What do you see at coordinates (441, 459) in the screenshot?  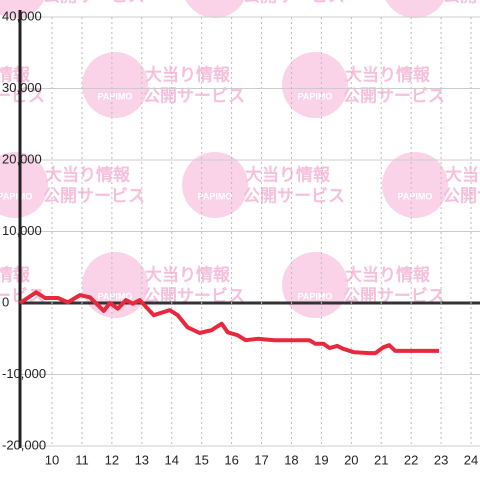 I see `x-tick-label: 23` at bounding box center [441, 459].